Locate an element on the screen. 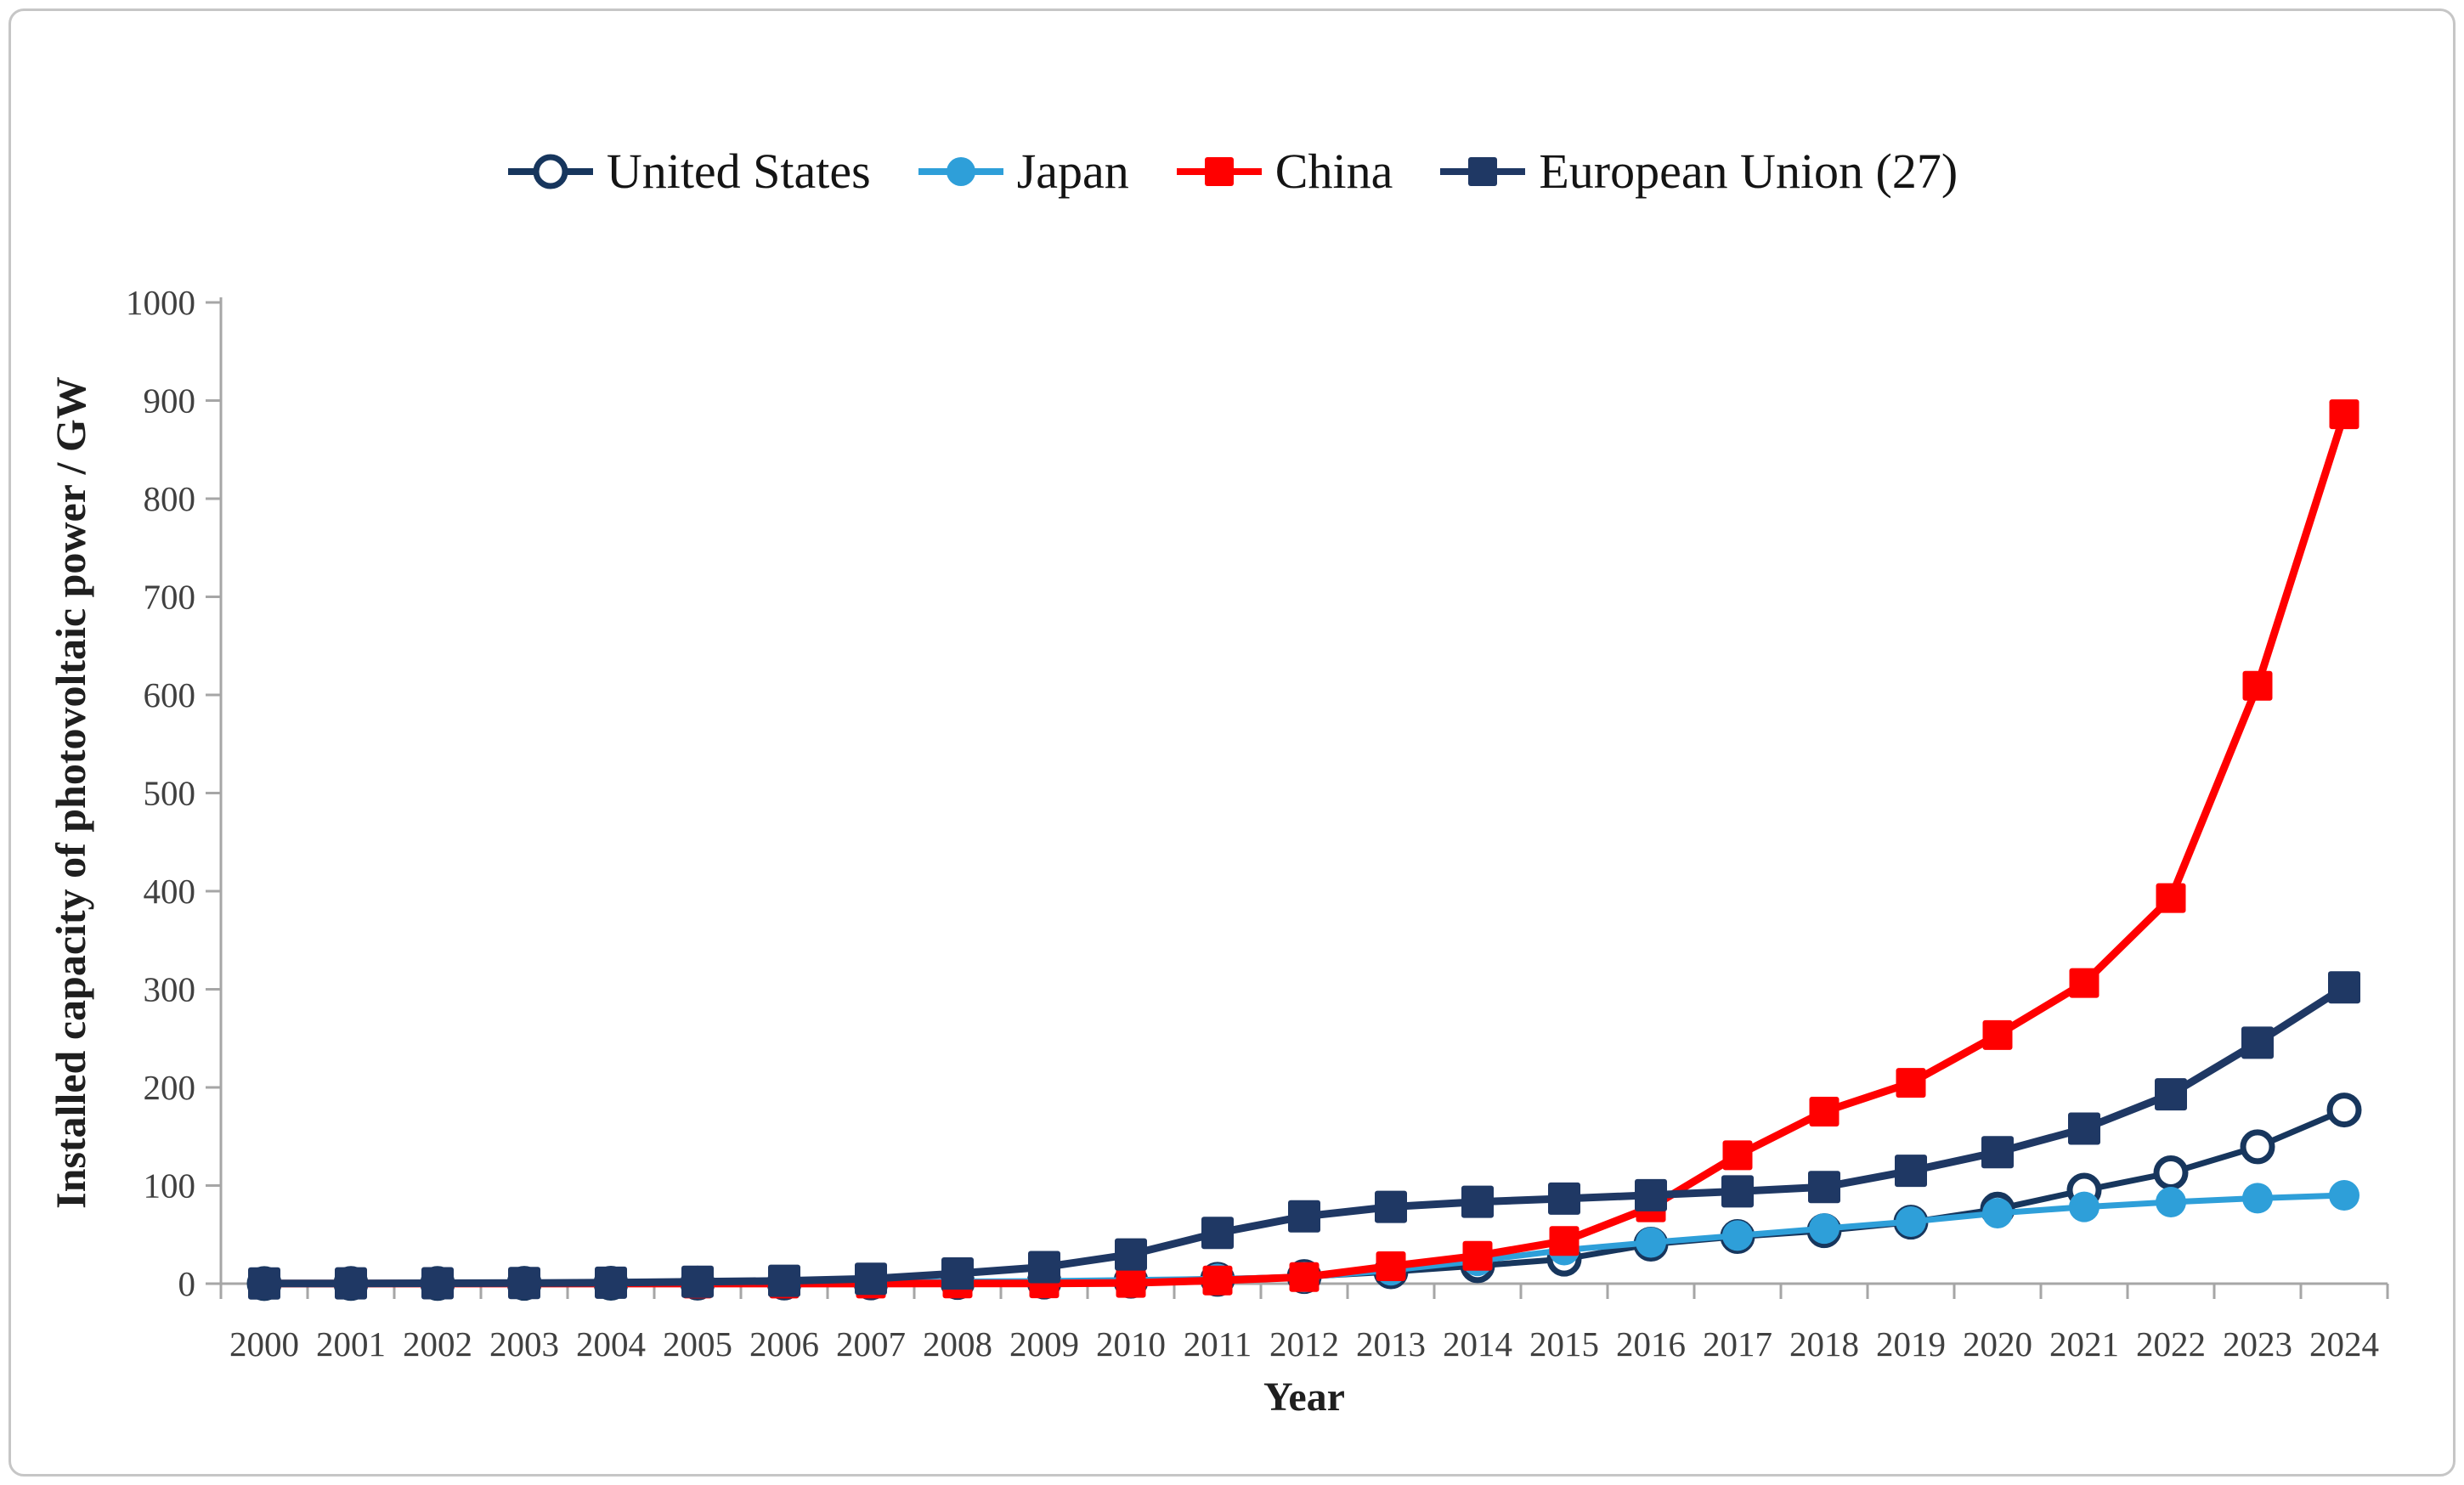  legend-label: China is located at coordinates (1333, 171).